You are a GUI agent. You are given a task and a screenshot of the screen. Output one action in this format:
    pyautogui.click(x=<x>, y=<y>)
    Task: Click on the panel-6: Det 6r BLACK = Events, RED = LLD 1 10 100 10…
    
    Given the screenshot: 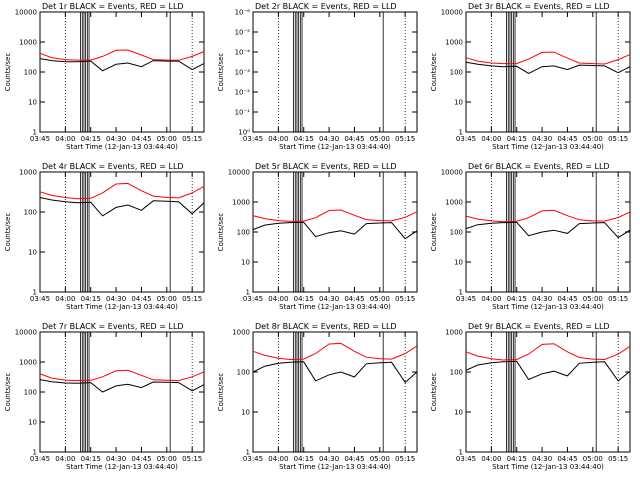 What is the action you would take?
    pyautogui.click(x=530, y=236)
    